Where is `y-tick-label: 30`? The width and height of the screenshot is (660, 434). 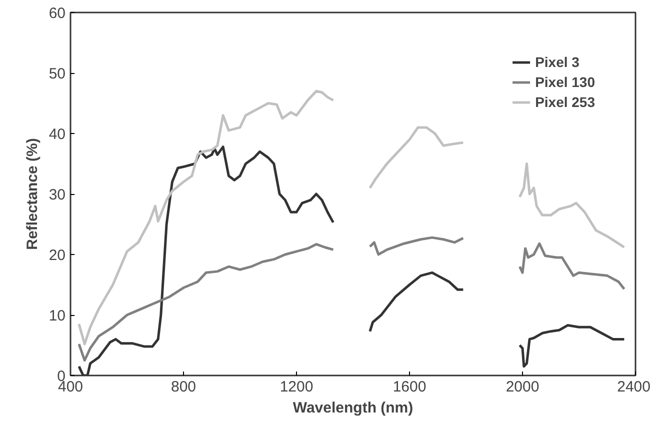 y-tick-label: 30 is located at coordinates (57, 195).